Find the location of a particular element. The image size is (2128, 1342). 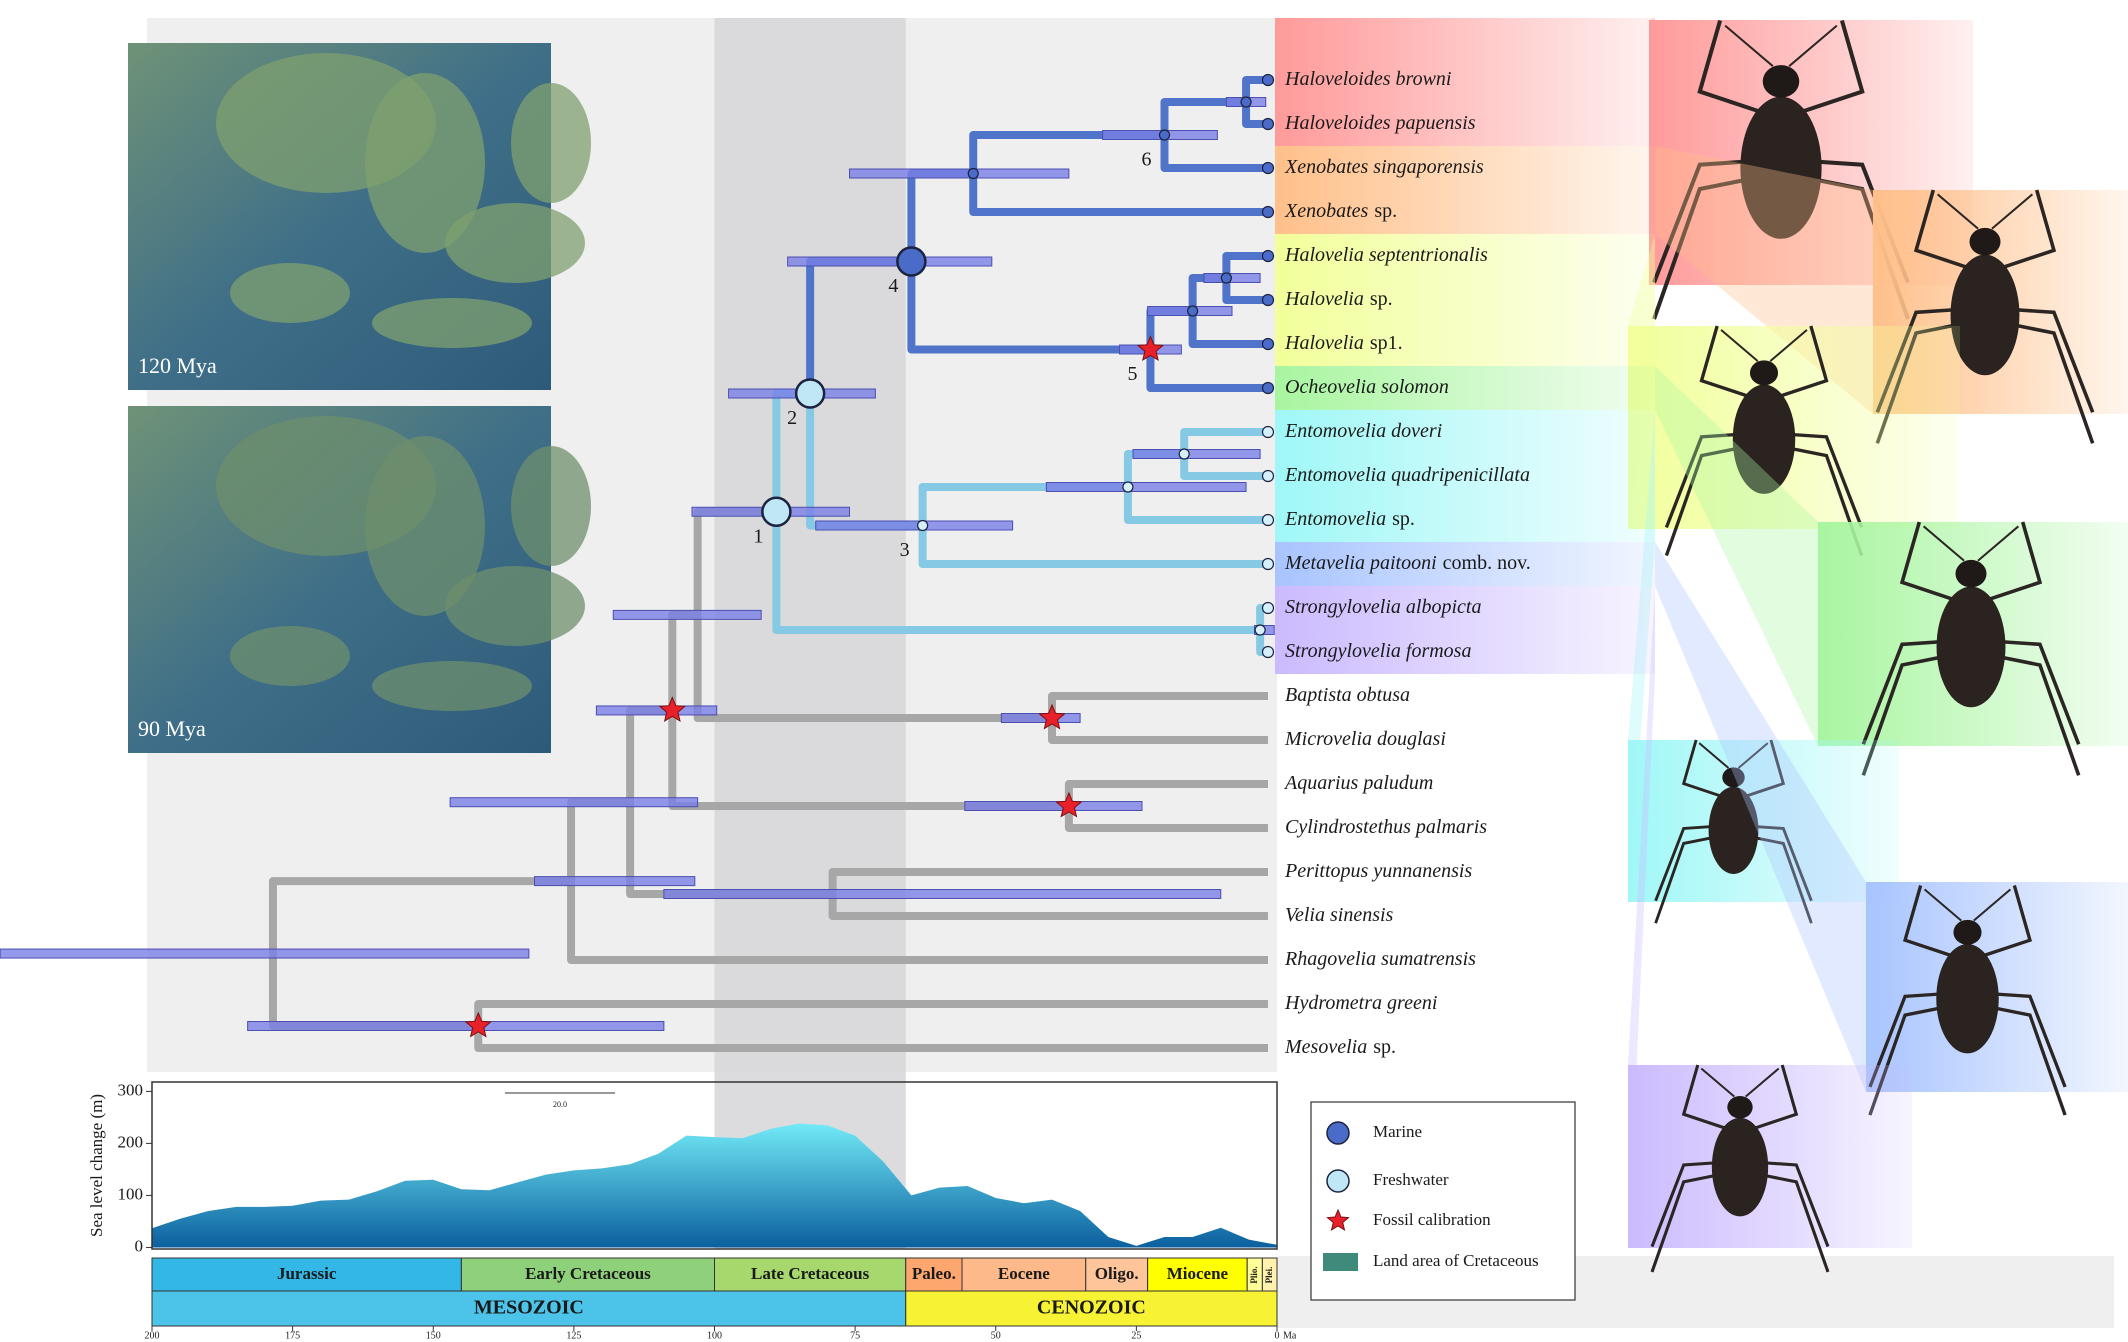

taxon-name: Baptista obtusa is located at coordinates (1347, 695).